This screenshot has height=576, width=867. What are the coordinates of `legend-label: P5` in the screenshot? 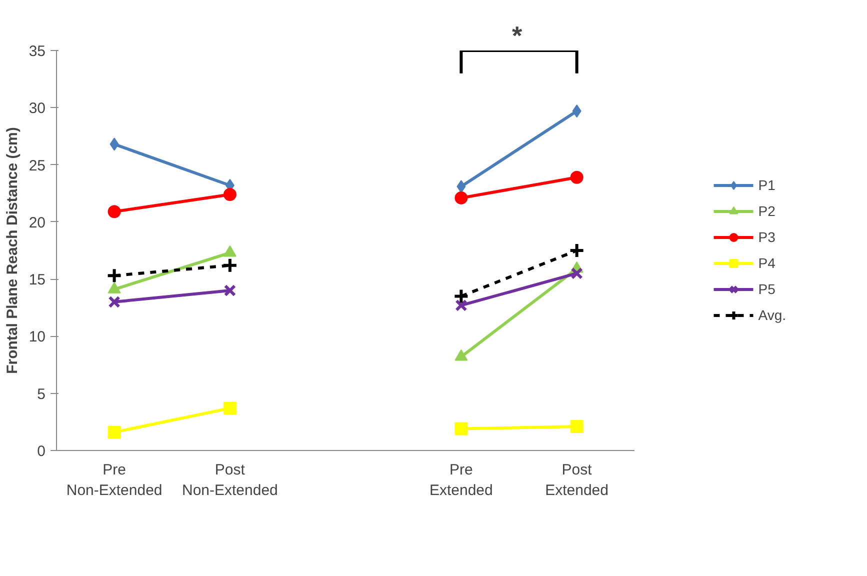 It's located at (767, 289).